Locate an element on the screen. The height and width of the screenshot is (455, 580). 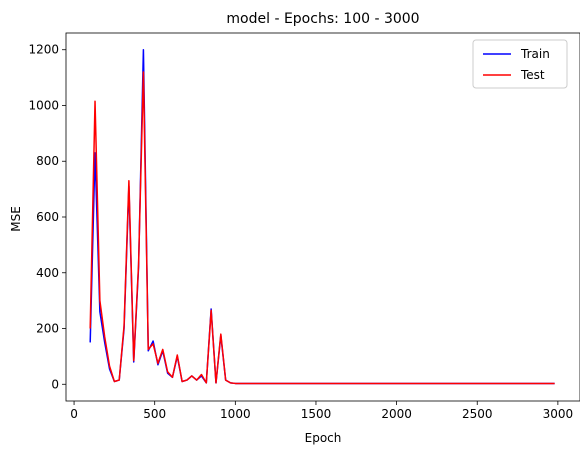
y-tick-label: 1200 is located at coordinates (43, 50).